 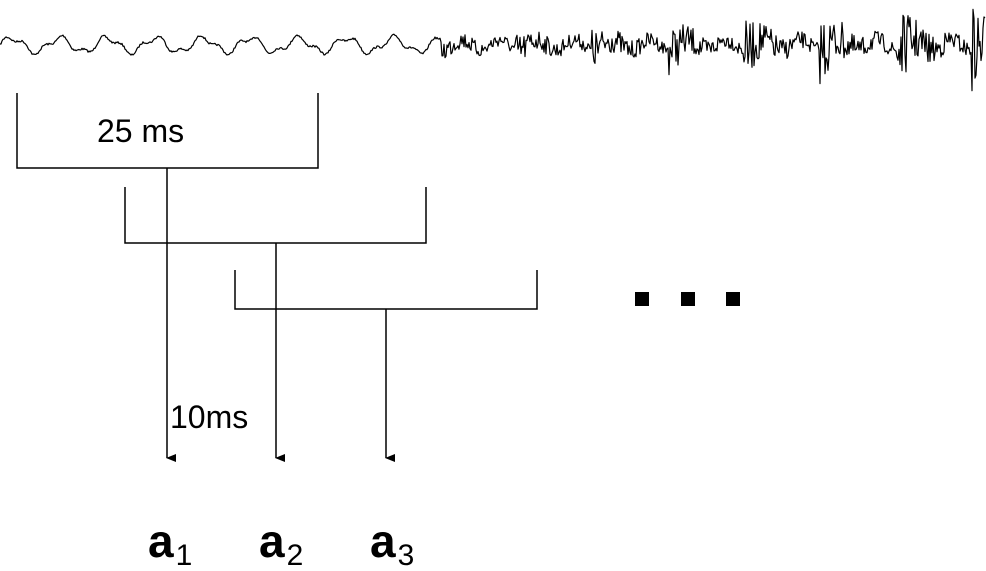 I want to click on output-vector-1: a1, so click(x=170, y=543).